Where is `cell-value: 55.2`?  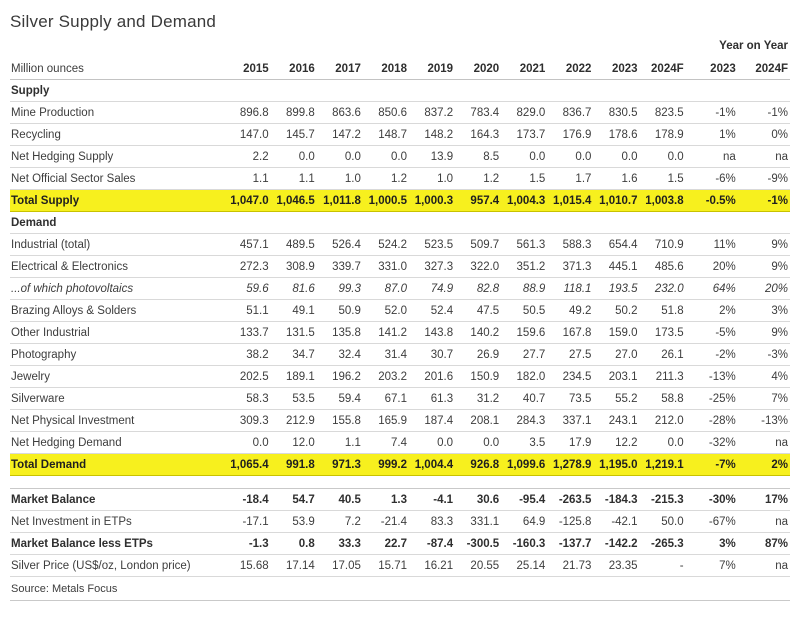
cell-value: 55.2 is located at coordinates (616, 398).